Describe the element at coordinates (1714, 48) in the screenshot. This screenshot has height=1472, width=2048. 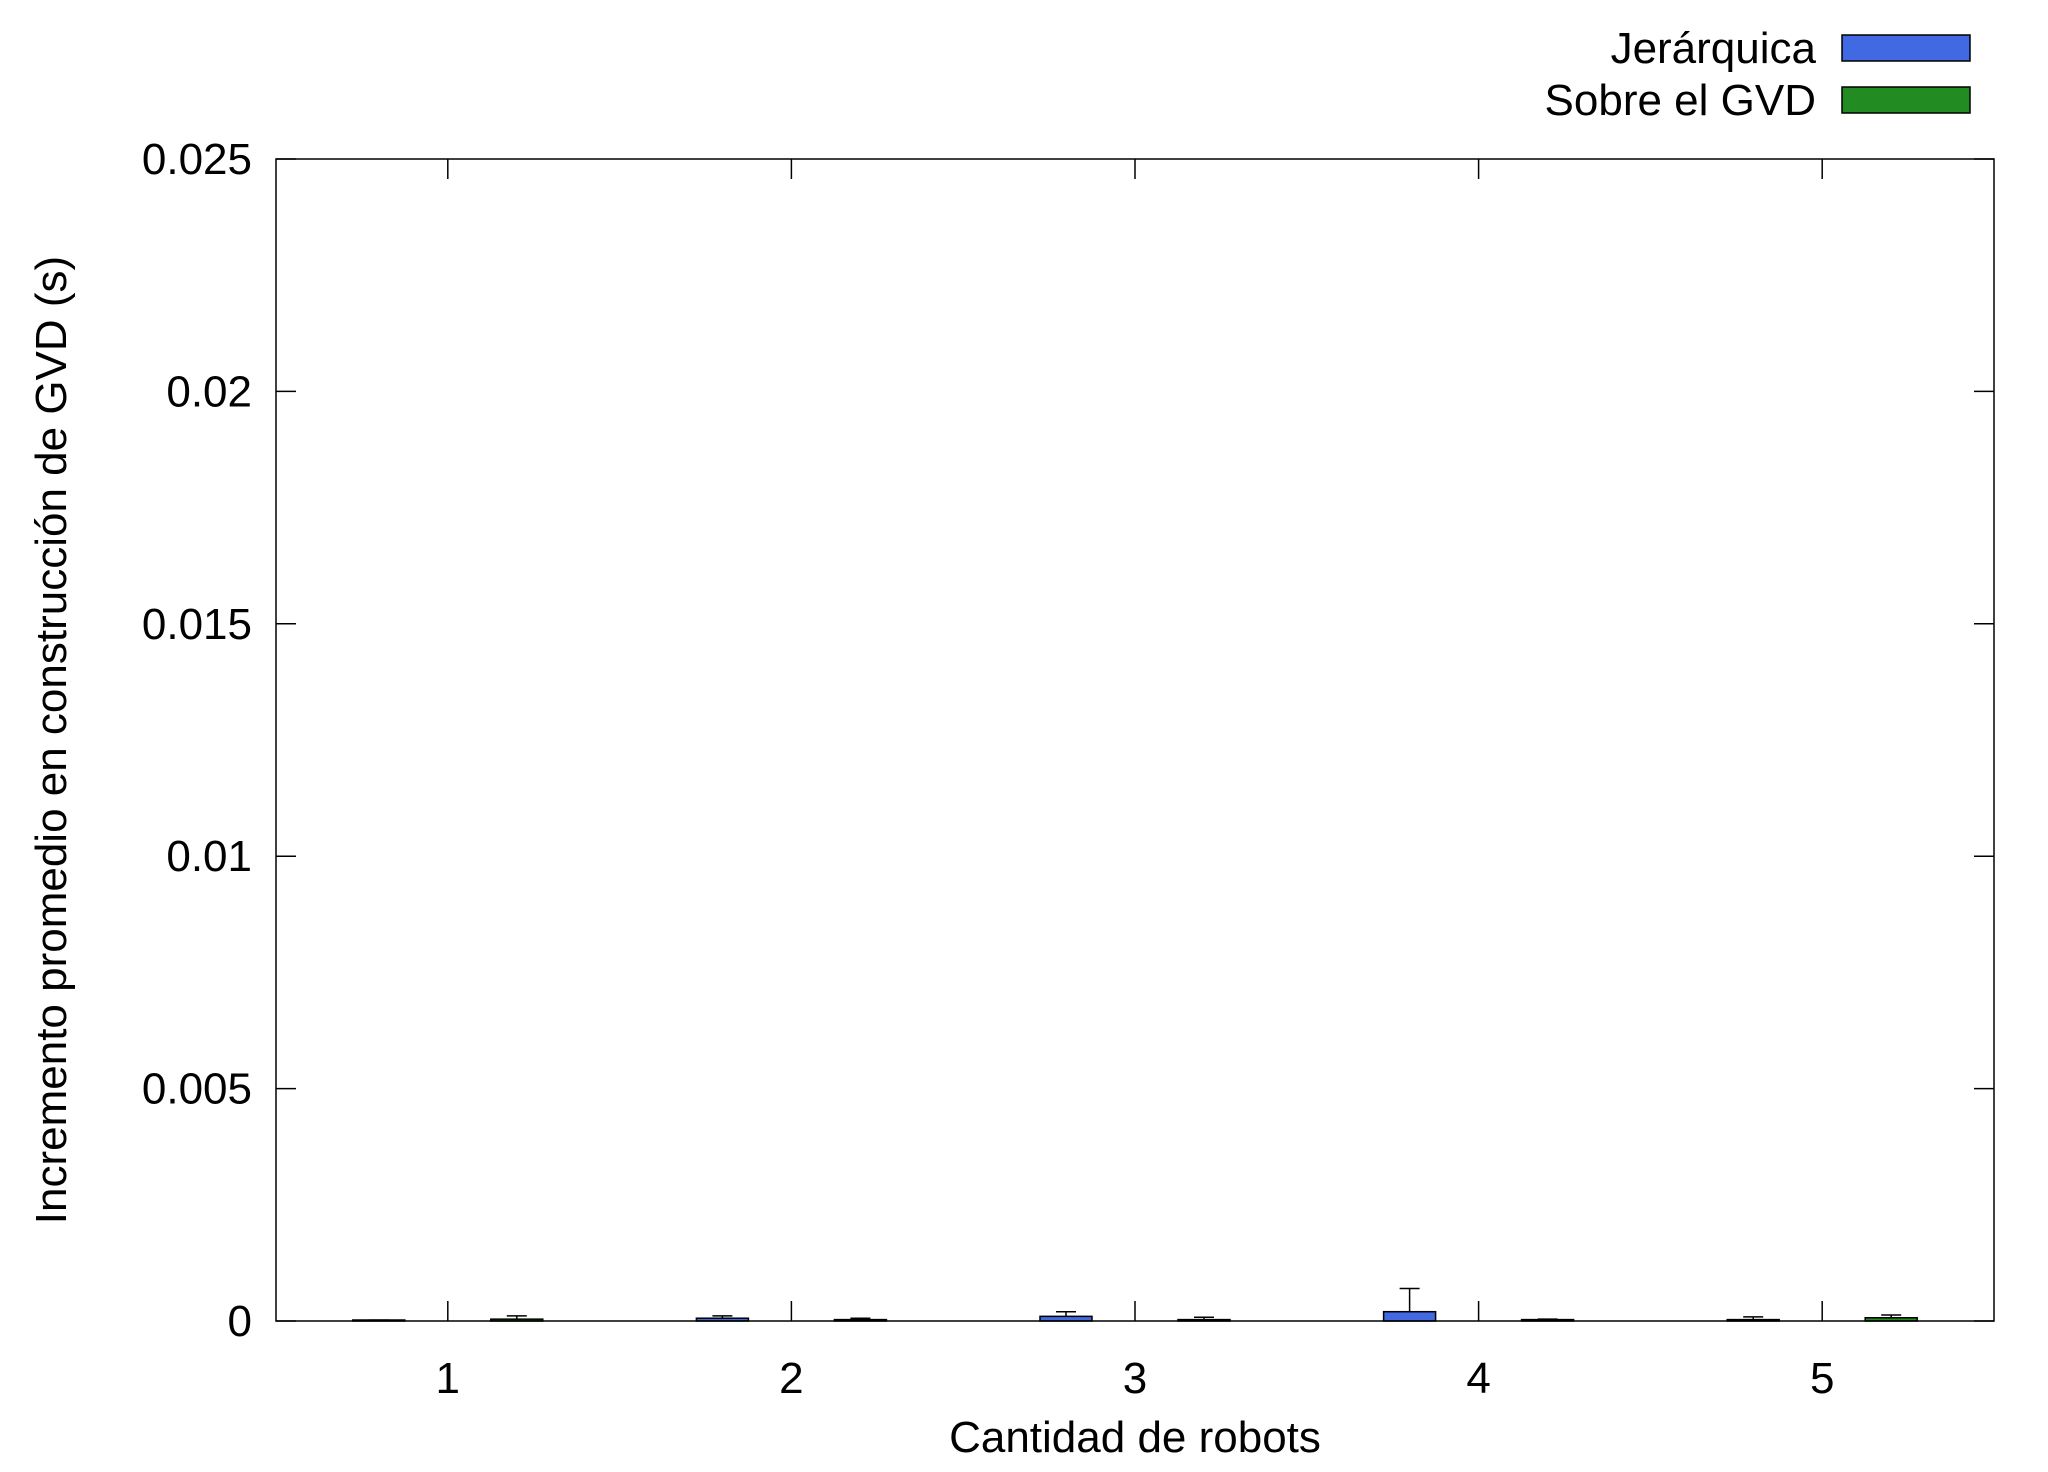
I see `legend-label: Jerárquica` at that location.